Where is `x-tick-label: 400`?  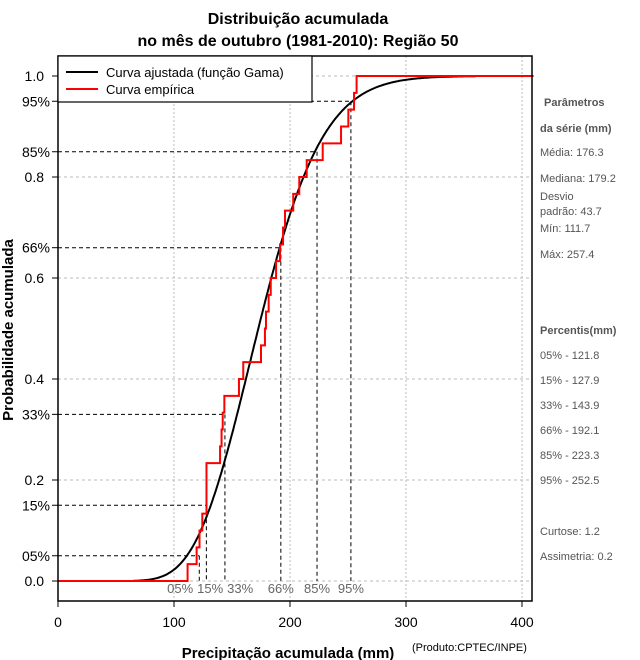 x-tick-label: 400 is located at coordinates (522, 622).